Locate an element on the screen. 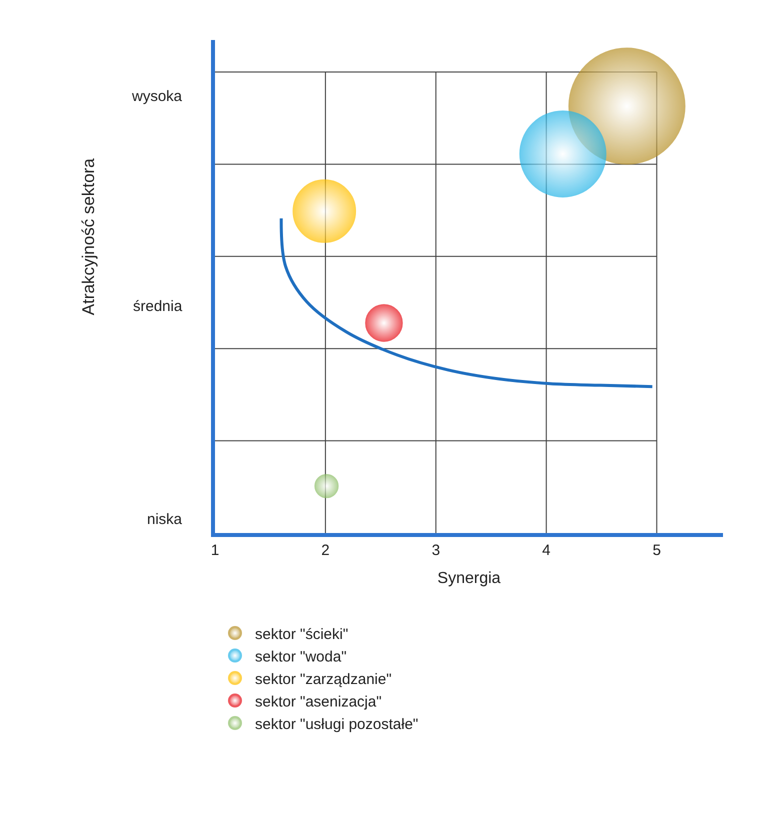 The height and width of the screenshot is (833, 763). legend-label: sektor "woda" is located at coordinates (301, 657).